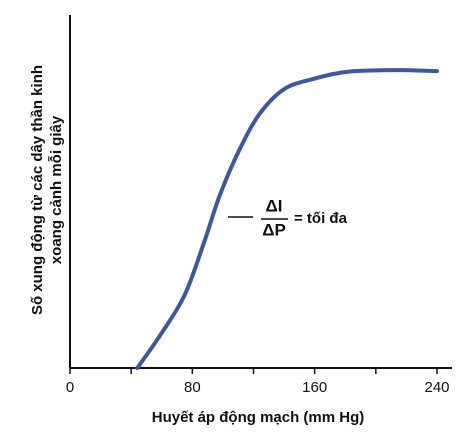 This screenshot has height=439, width=469. I want to click on x-tick-label: 80, so click(192, 387).